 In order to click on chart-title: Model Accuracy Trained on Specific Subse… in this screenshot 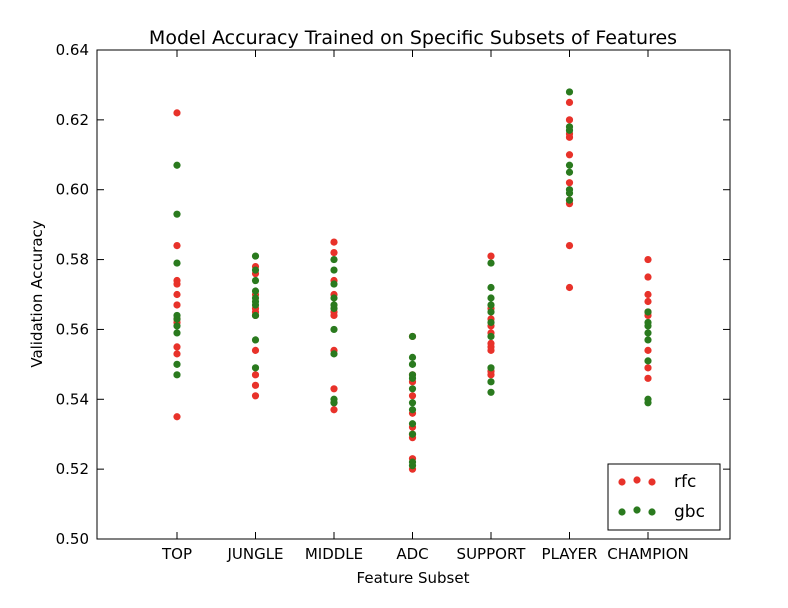, I will do `click(413, 38)`.